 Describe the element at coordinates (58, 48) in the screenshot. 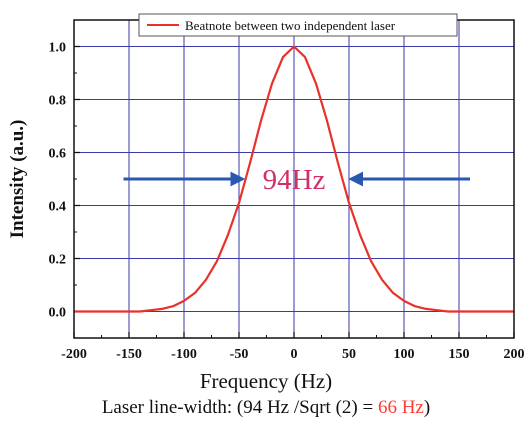

I see `y-tick-label: 1.0` at that location.